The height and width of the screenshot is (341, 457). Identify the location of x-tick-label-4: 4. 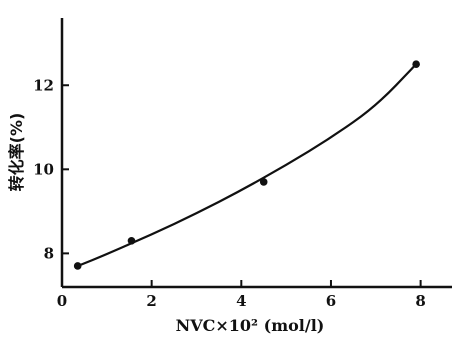
(241, 301).